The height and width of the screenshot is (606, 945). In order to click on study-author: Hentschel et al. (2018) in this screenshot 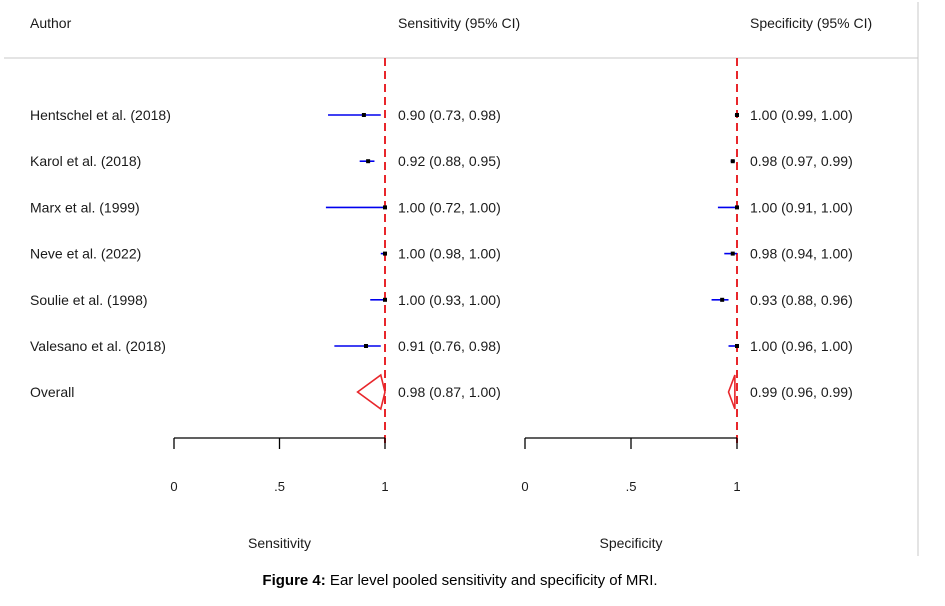, I will do `click(100, 115)`.